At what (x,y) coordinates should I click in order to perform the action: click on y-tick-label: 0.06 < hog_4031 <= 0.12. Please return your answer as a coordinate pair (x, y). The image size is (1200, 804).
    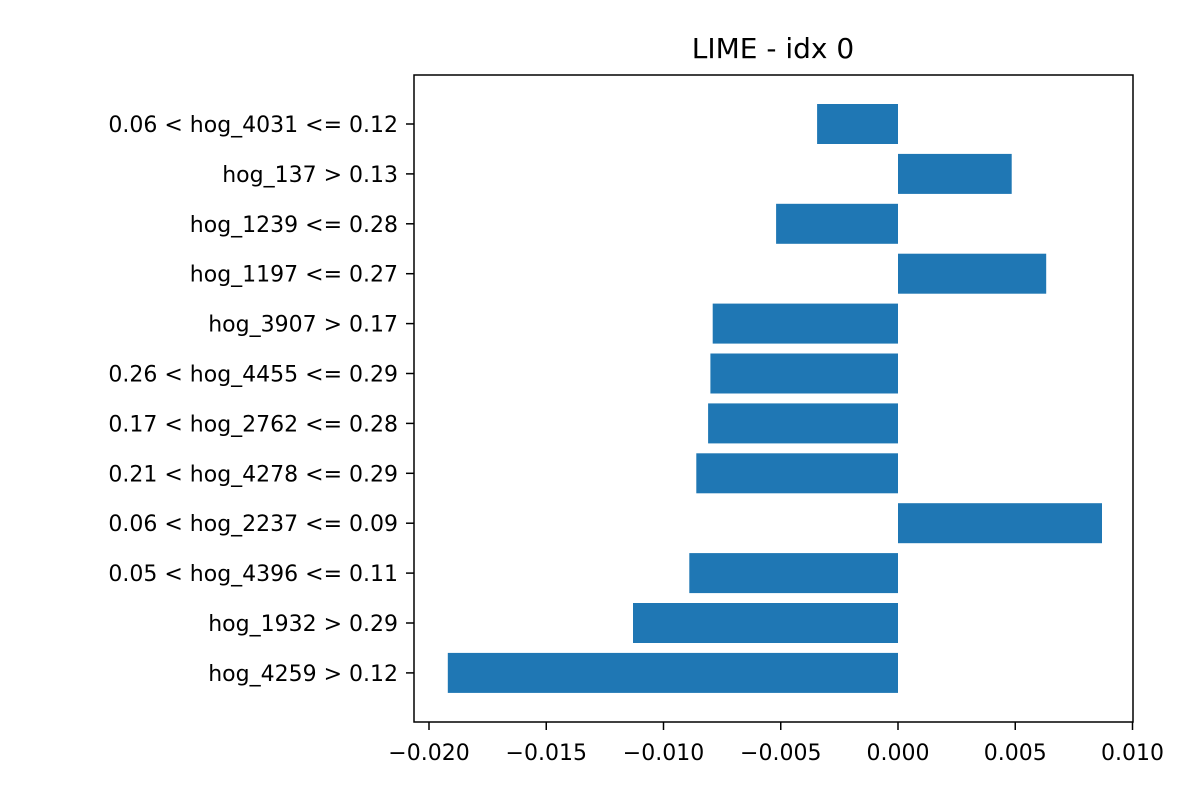
    Looking at the image, I should click on (253, 125).